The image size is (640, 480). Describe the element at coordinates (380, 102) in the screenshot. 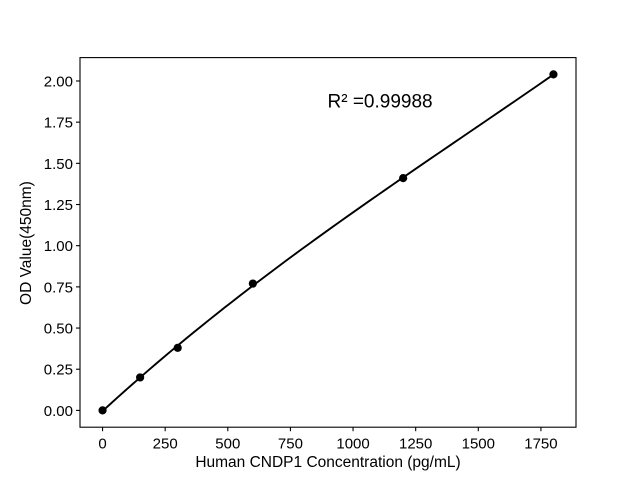

I see `svg-text: R² =0.99988` at that location.